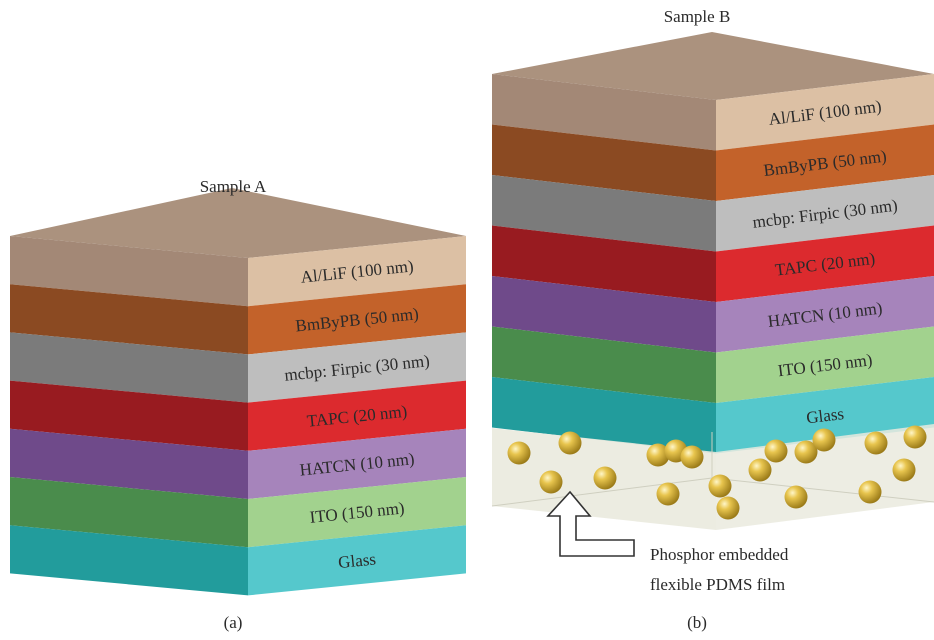  I want to click on sample-a-title: Sample A, so click(233, 186).